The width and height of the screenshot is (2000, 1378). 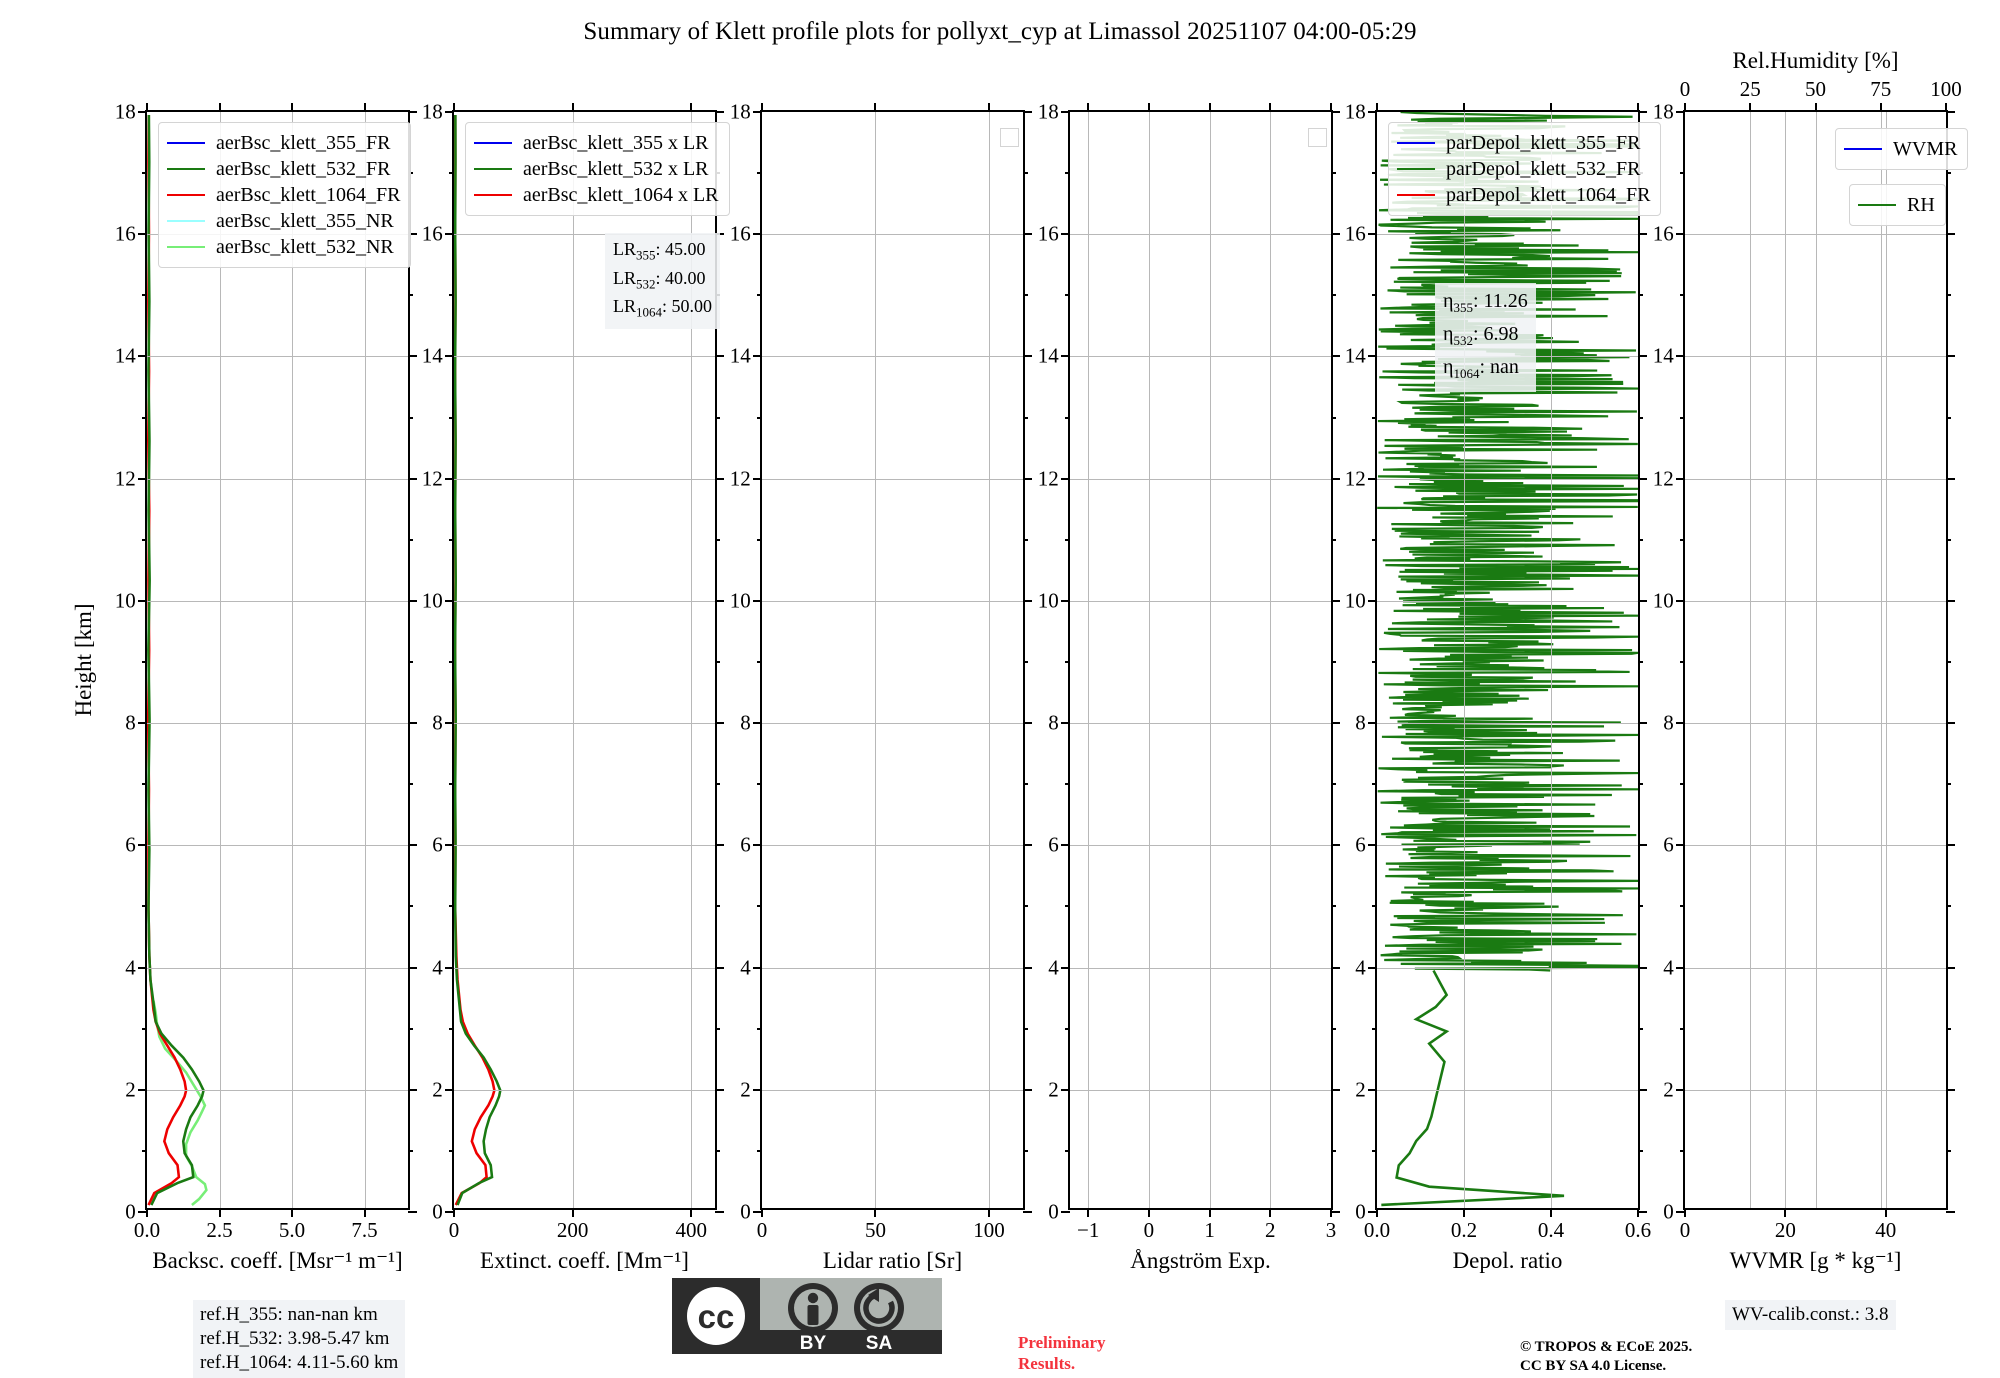 I want to click on y-tick-label: 2, so click(x=437, y=1089).